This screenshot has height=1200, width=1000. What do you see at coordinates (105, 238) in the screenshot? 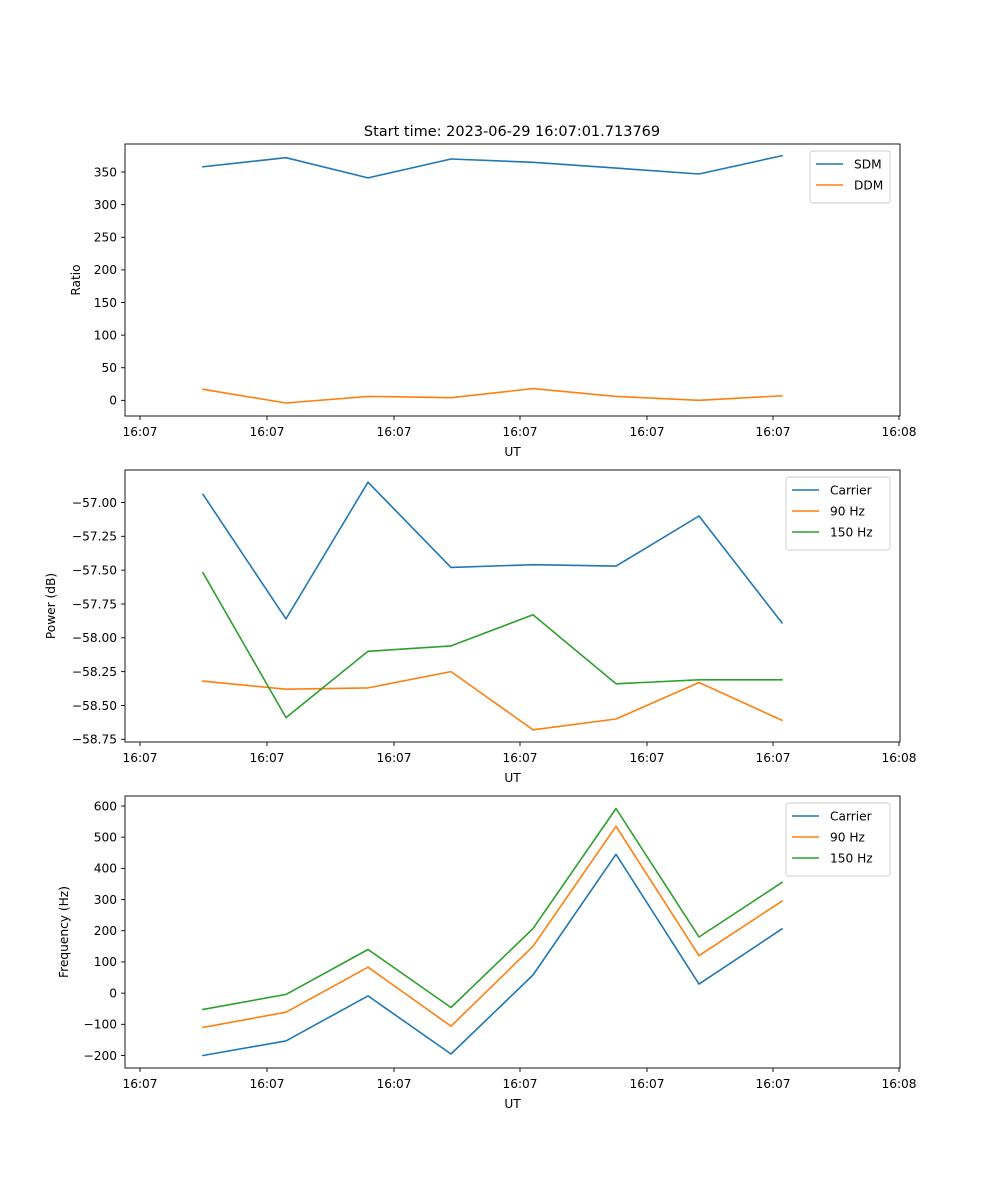
I see `y-tick-label: 250` at bounding box center [105, 238].